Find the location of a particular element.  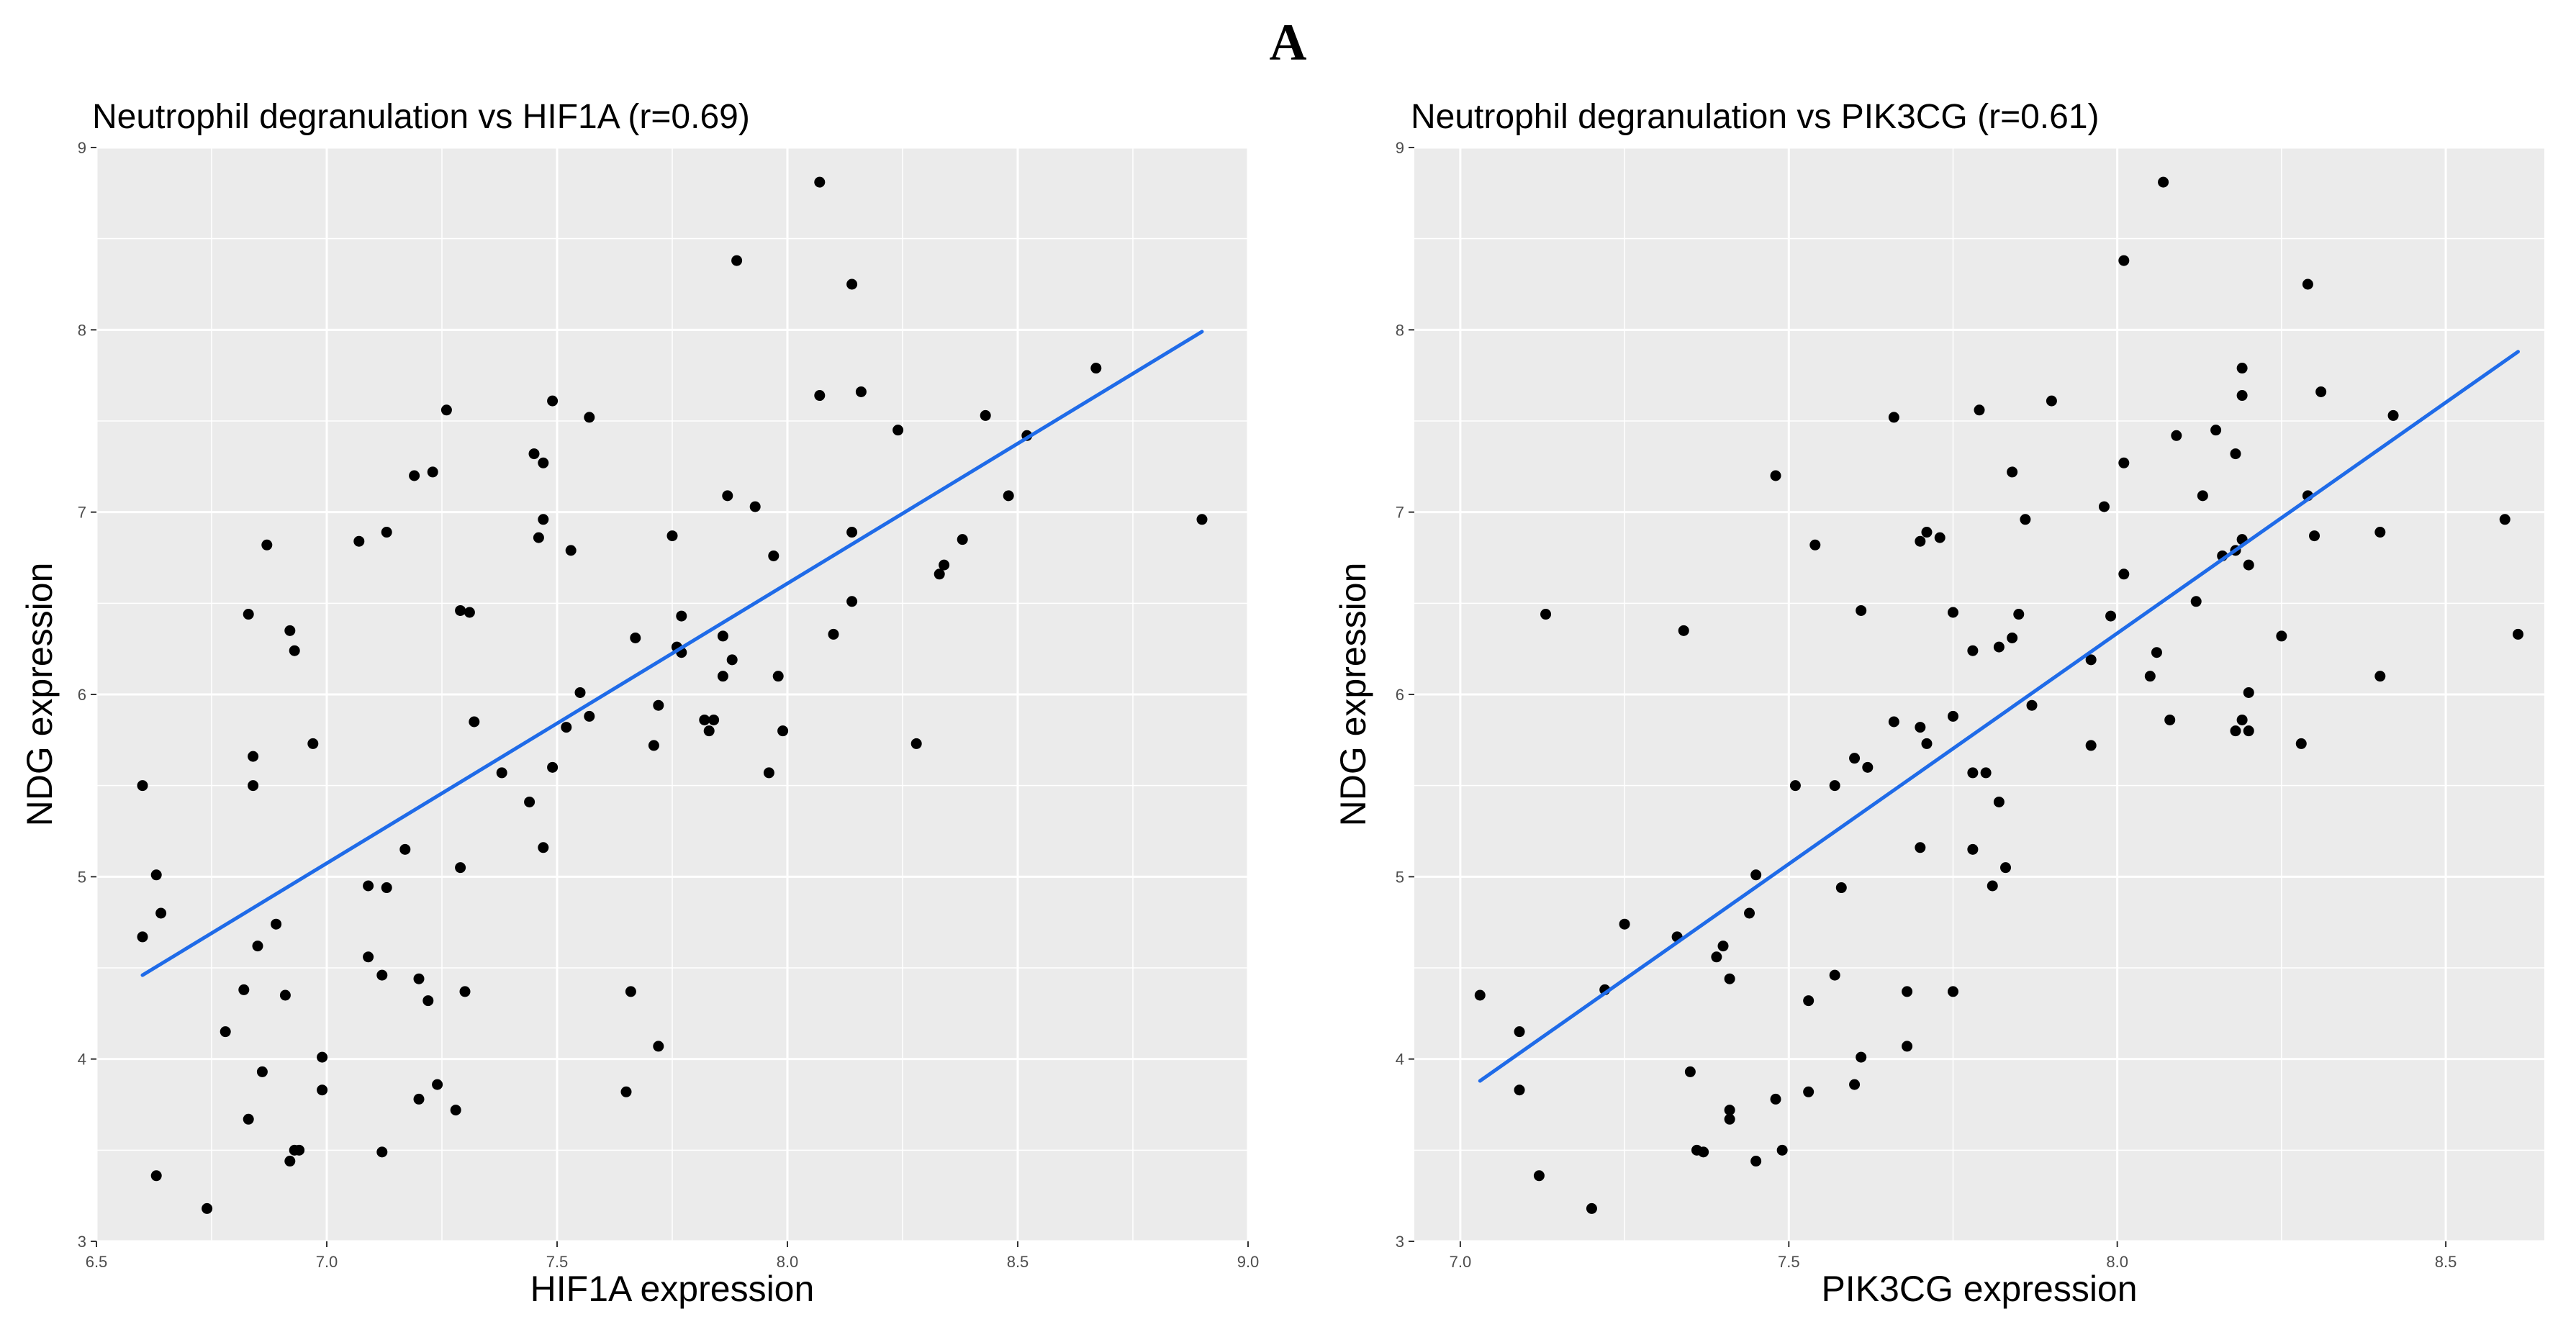

x-axis-label: HIF1A expression is located at coordinates (673, 1289).